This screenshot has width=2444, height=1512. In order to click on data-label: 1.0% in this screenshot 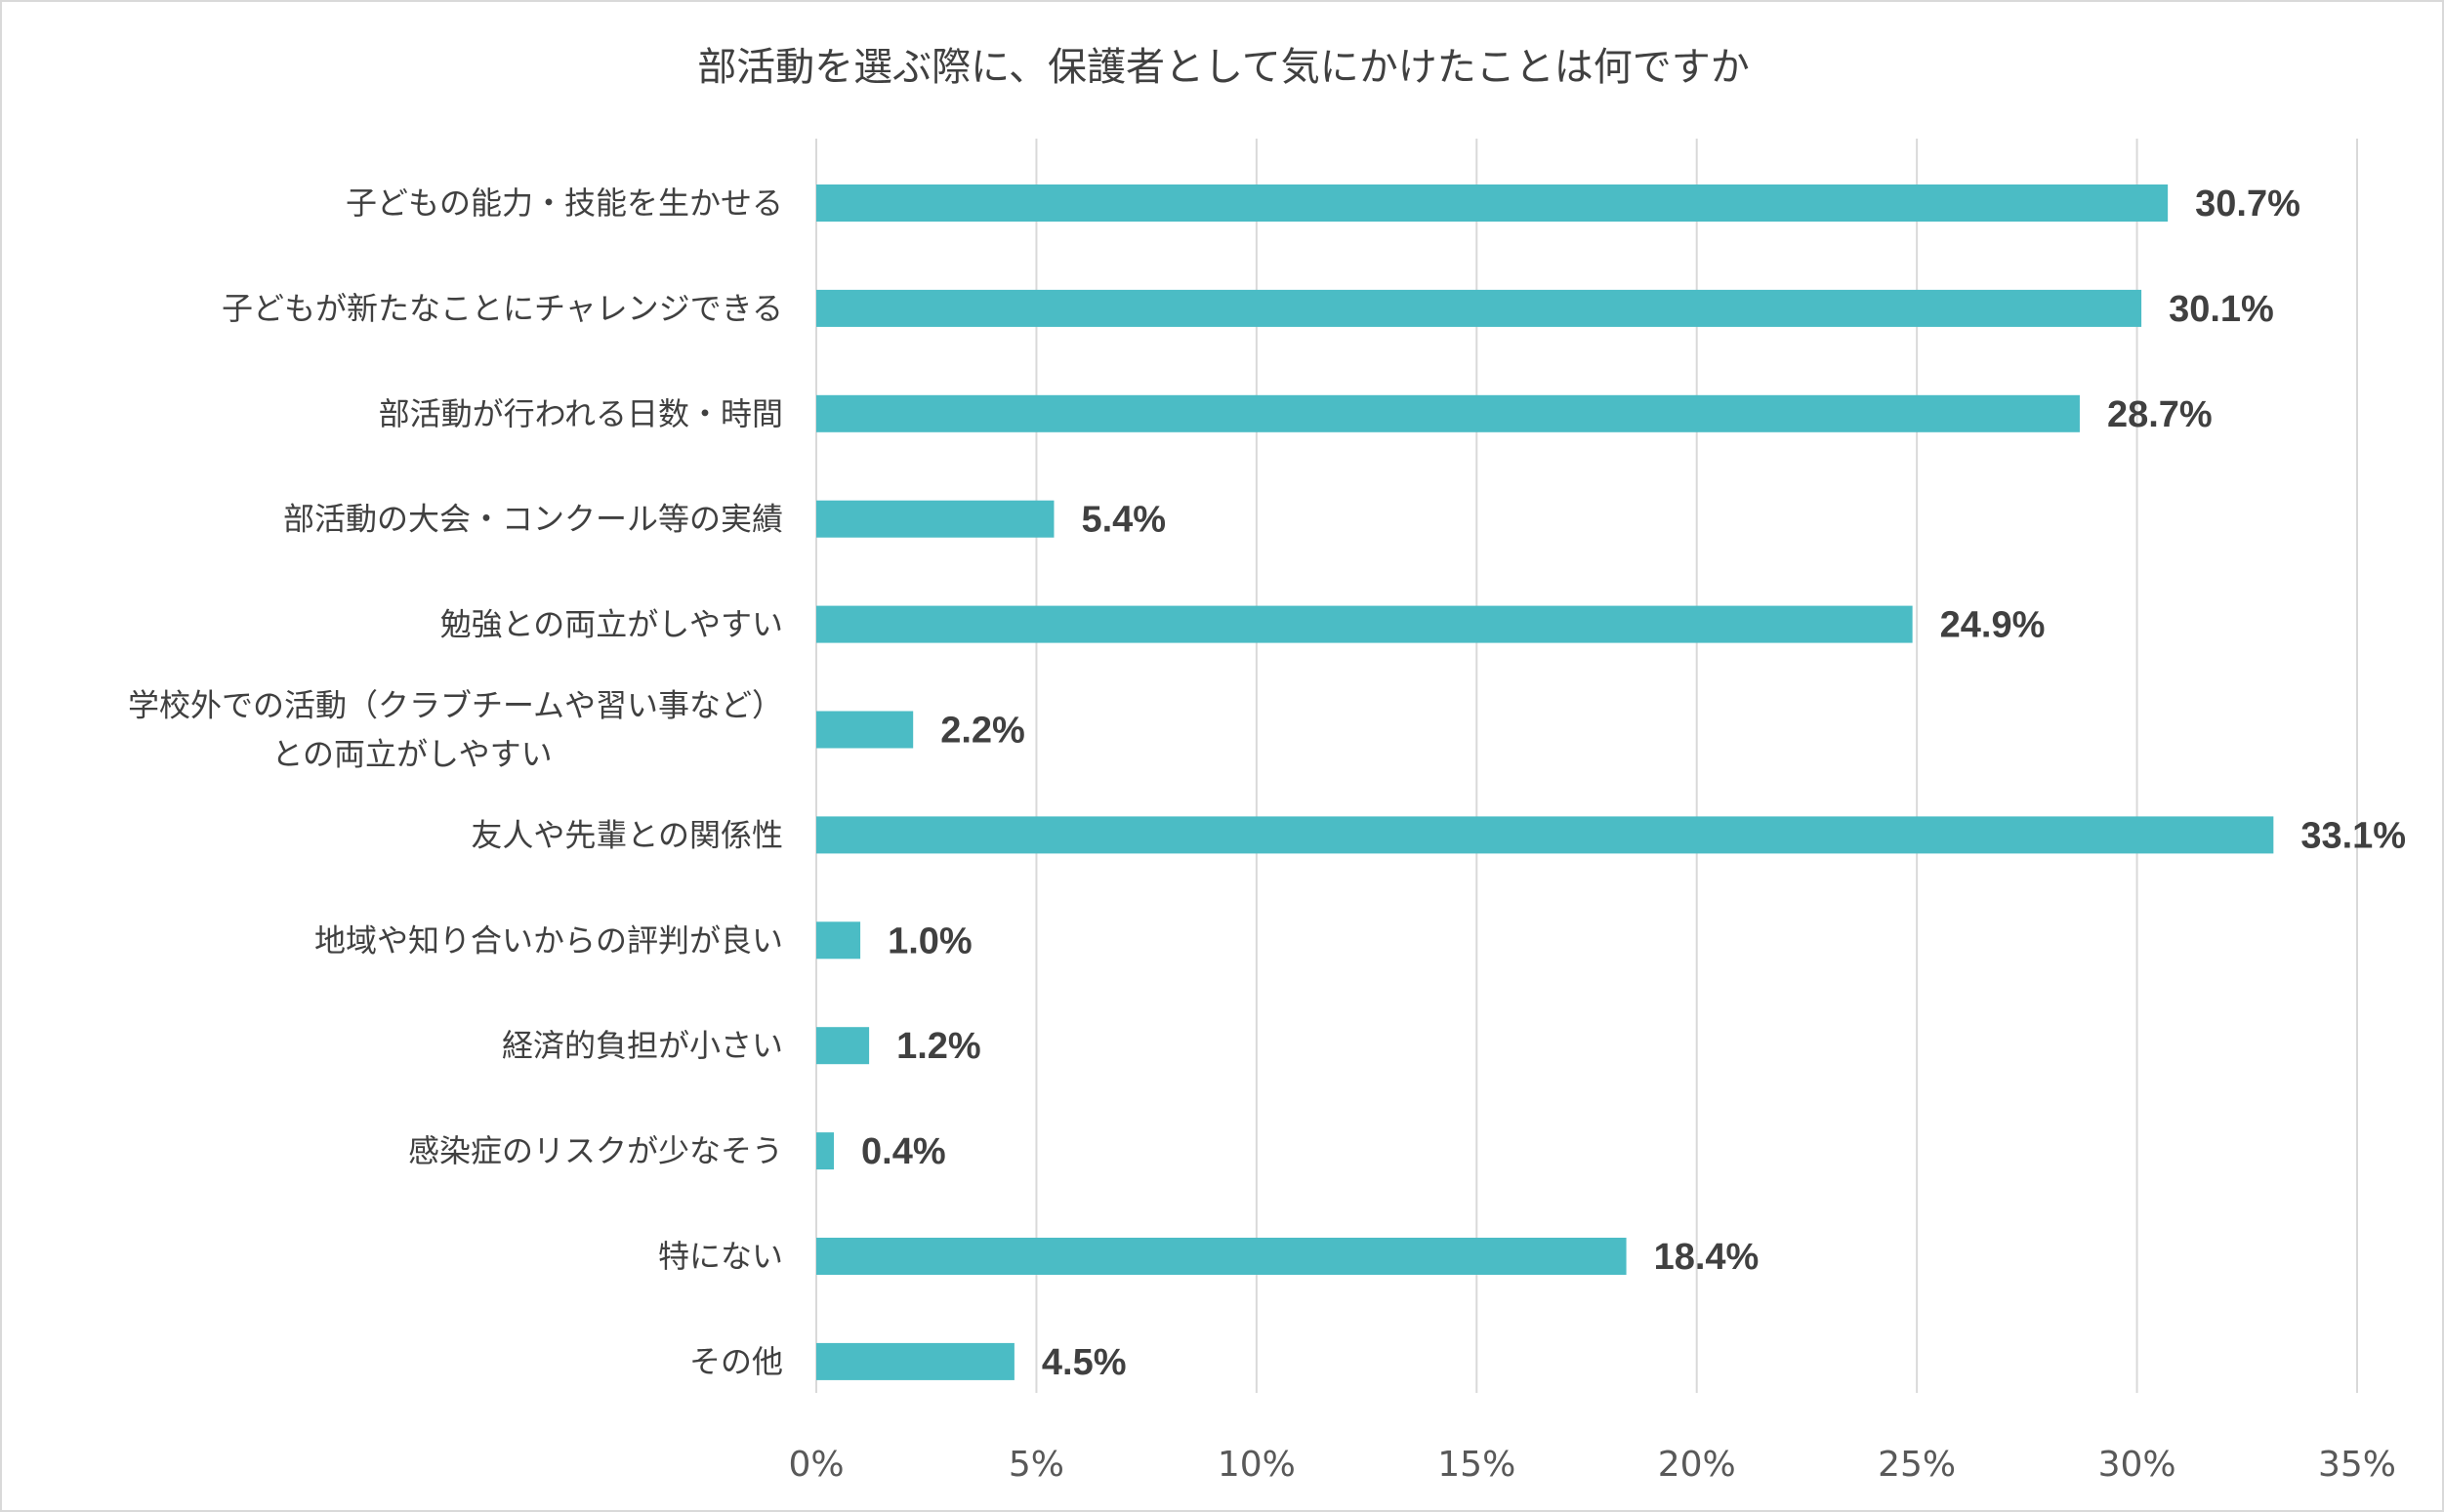, I will do `click(930, 940)`.